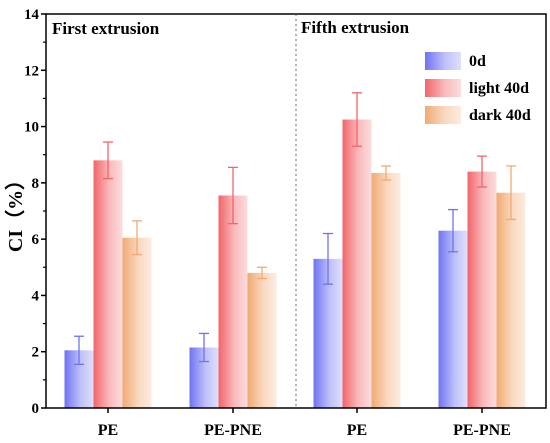 This screenshot has width=550, height=443. I want to click on category-label-1: PE-PNE, so click(233, 430).